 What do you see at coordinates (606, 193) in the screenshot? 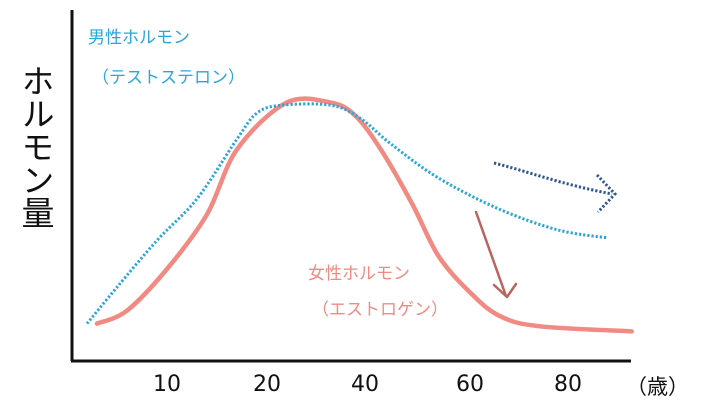
I see `decline-arrow-male-head` at bounding box center [606, 193].